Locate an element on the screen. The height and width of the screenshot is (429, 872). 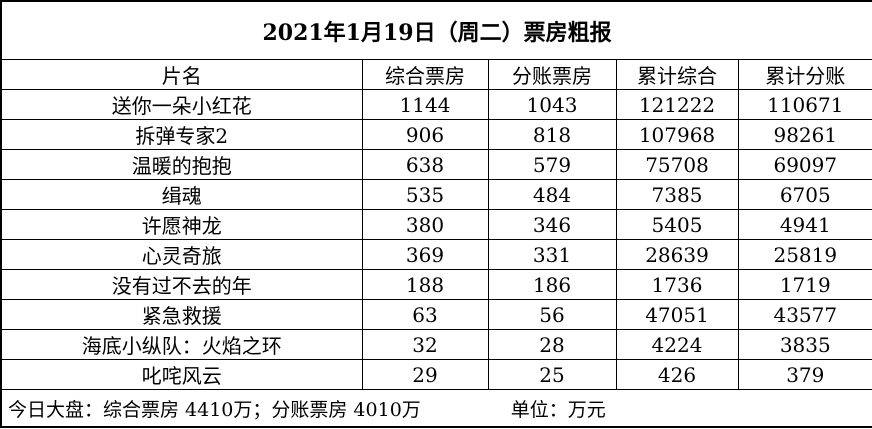
table-row: 许愿神龙 380 346 5405 4941 is located at coordinates (436, 224).